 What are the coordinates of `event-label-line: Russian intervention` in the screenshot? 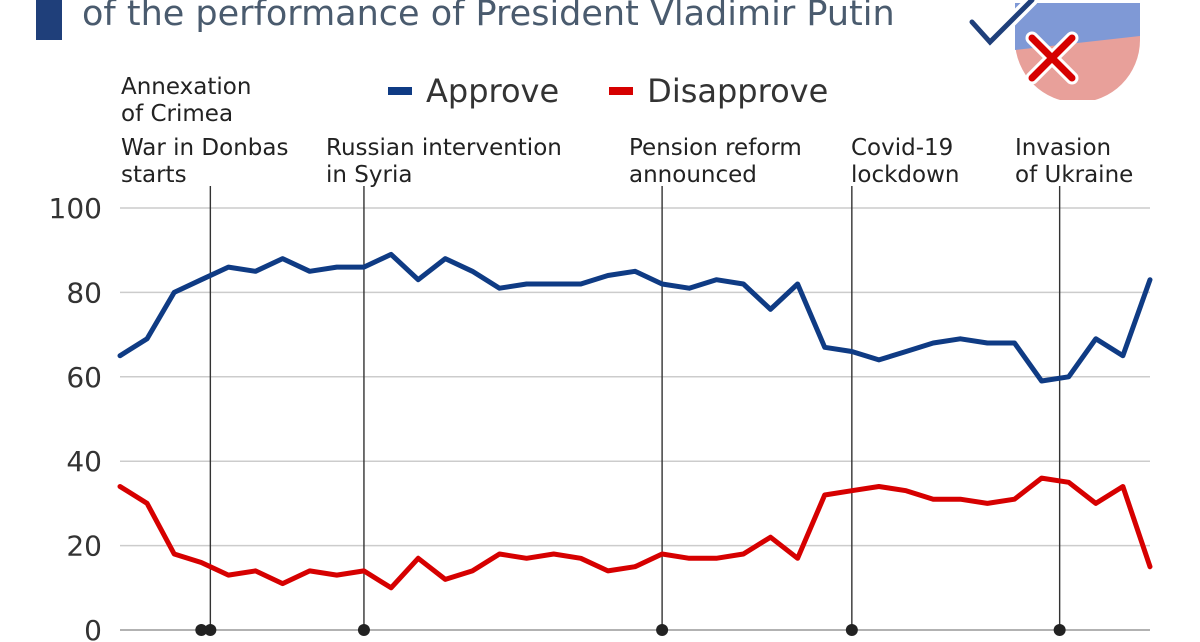 It's located at (444, 148).